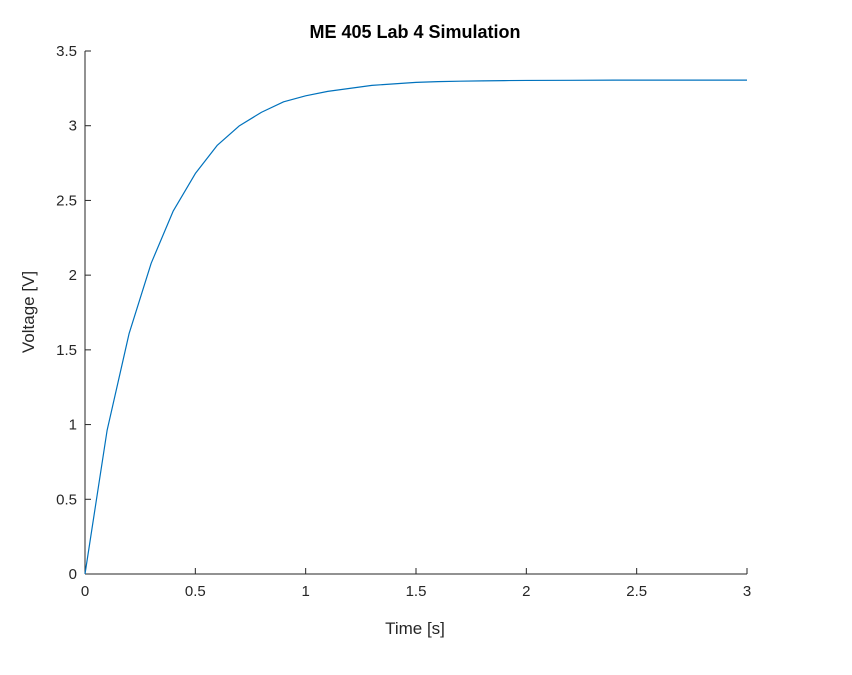  I want to click on x-tick-label: 2, so click(526, 591).